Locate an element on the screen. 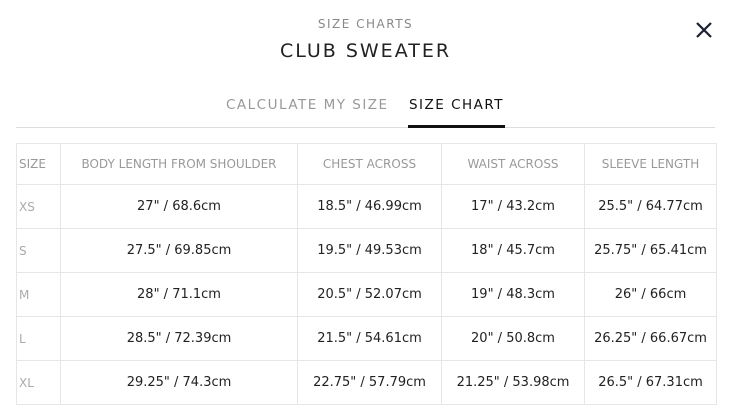  close-button is located at coordinates (704, 30).